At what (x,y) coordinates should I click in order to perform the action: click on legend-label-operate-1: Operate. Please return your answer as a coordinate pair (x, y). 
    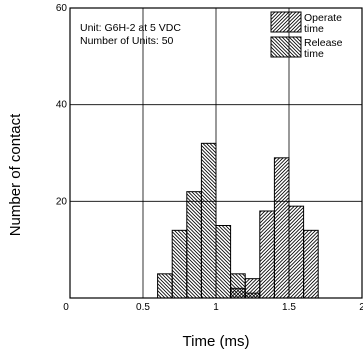
    Looking at the image, I should click on (323, 18).